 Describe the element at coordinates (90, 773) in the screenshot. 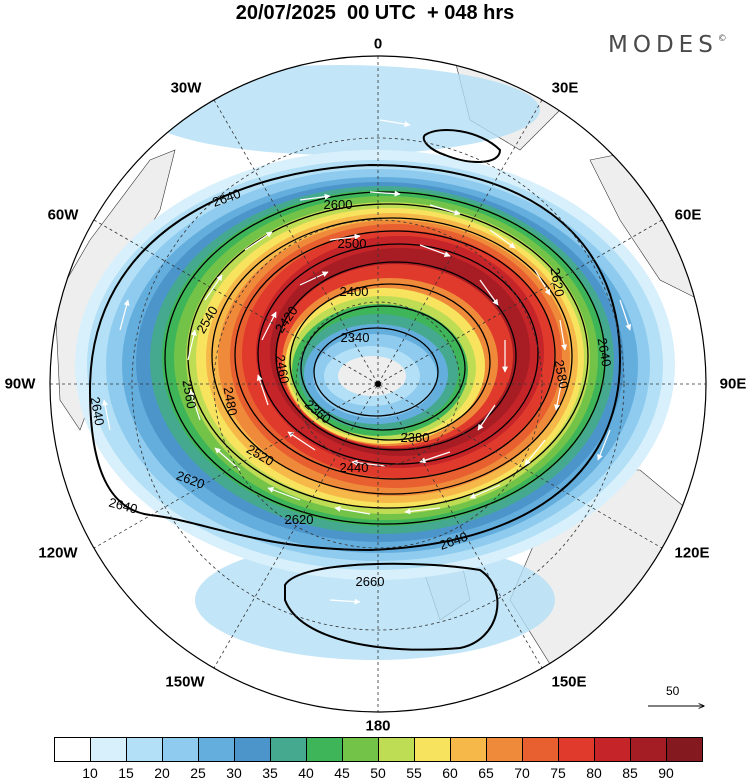

I see `colorbar-tick-label: 10` at that location.